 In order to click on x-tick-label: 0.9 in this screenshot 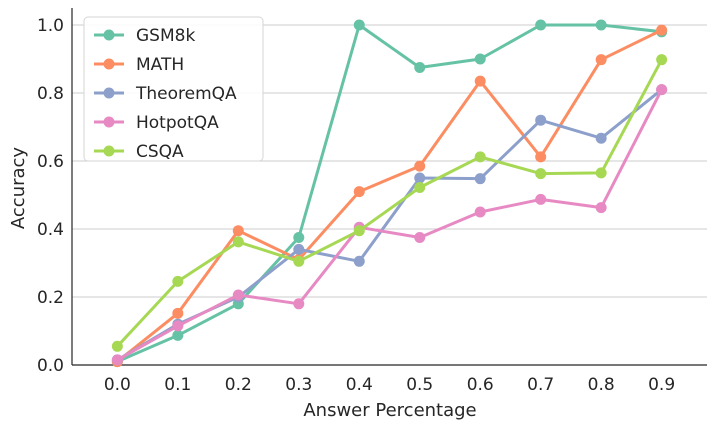, I will do `click(661, 385)`.